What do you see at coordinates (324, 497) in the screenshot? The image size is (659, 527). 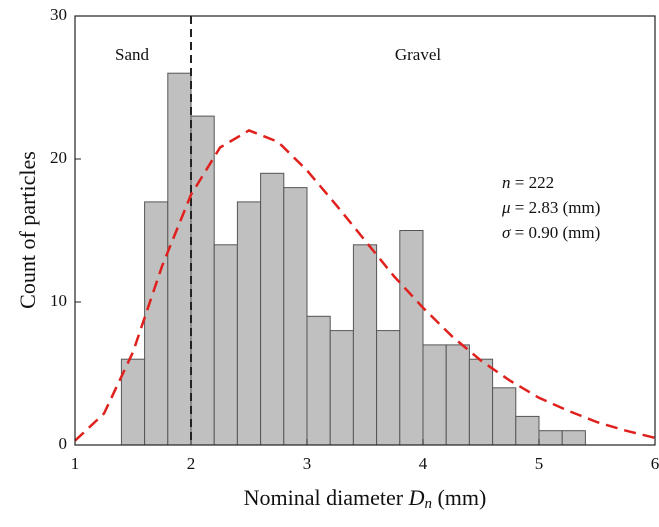 I see `x-label-text: Nominal diameter` at bounding box center [324, 497].